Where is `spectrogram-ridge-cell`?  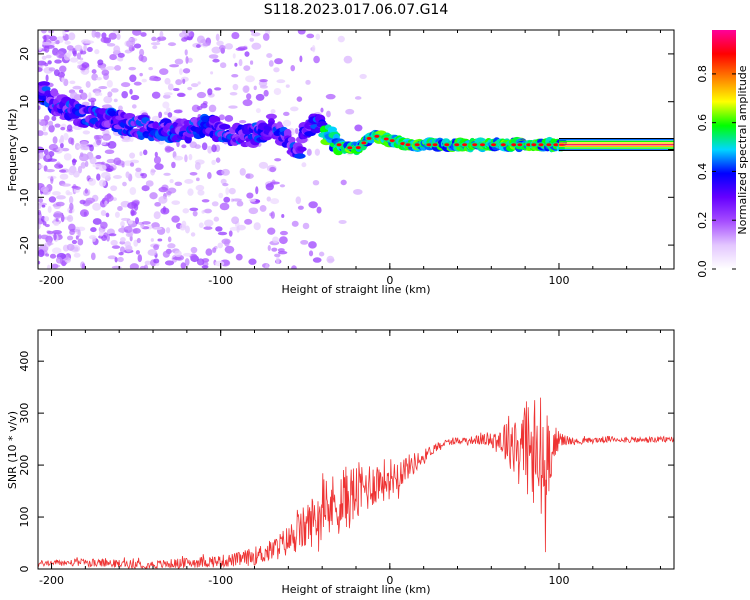 spectrogram-ridge-cell is located at coordinates (300, 156).